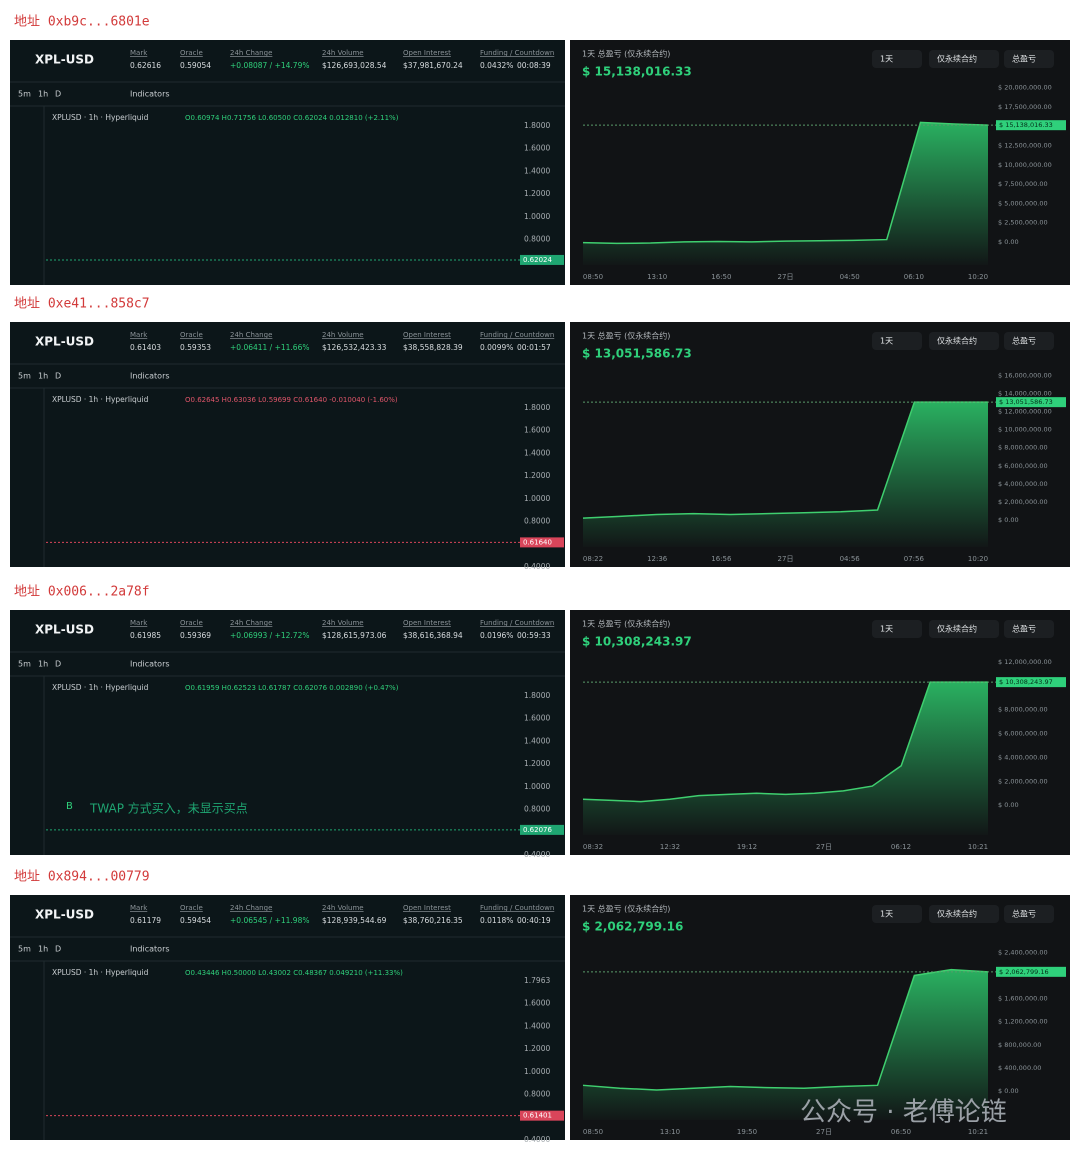 The width and height of the screenshot is (1080, 1157). What do you see at coordinates (537, 1116) in the screenshot?
I see `price-badge-label: 0.61401` at bounding box center [537, 1116].